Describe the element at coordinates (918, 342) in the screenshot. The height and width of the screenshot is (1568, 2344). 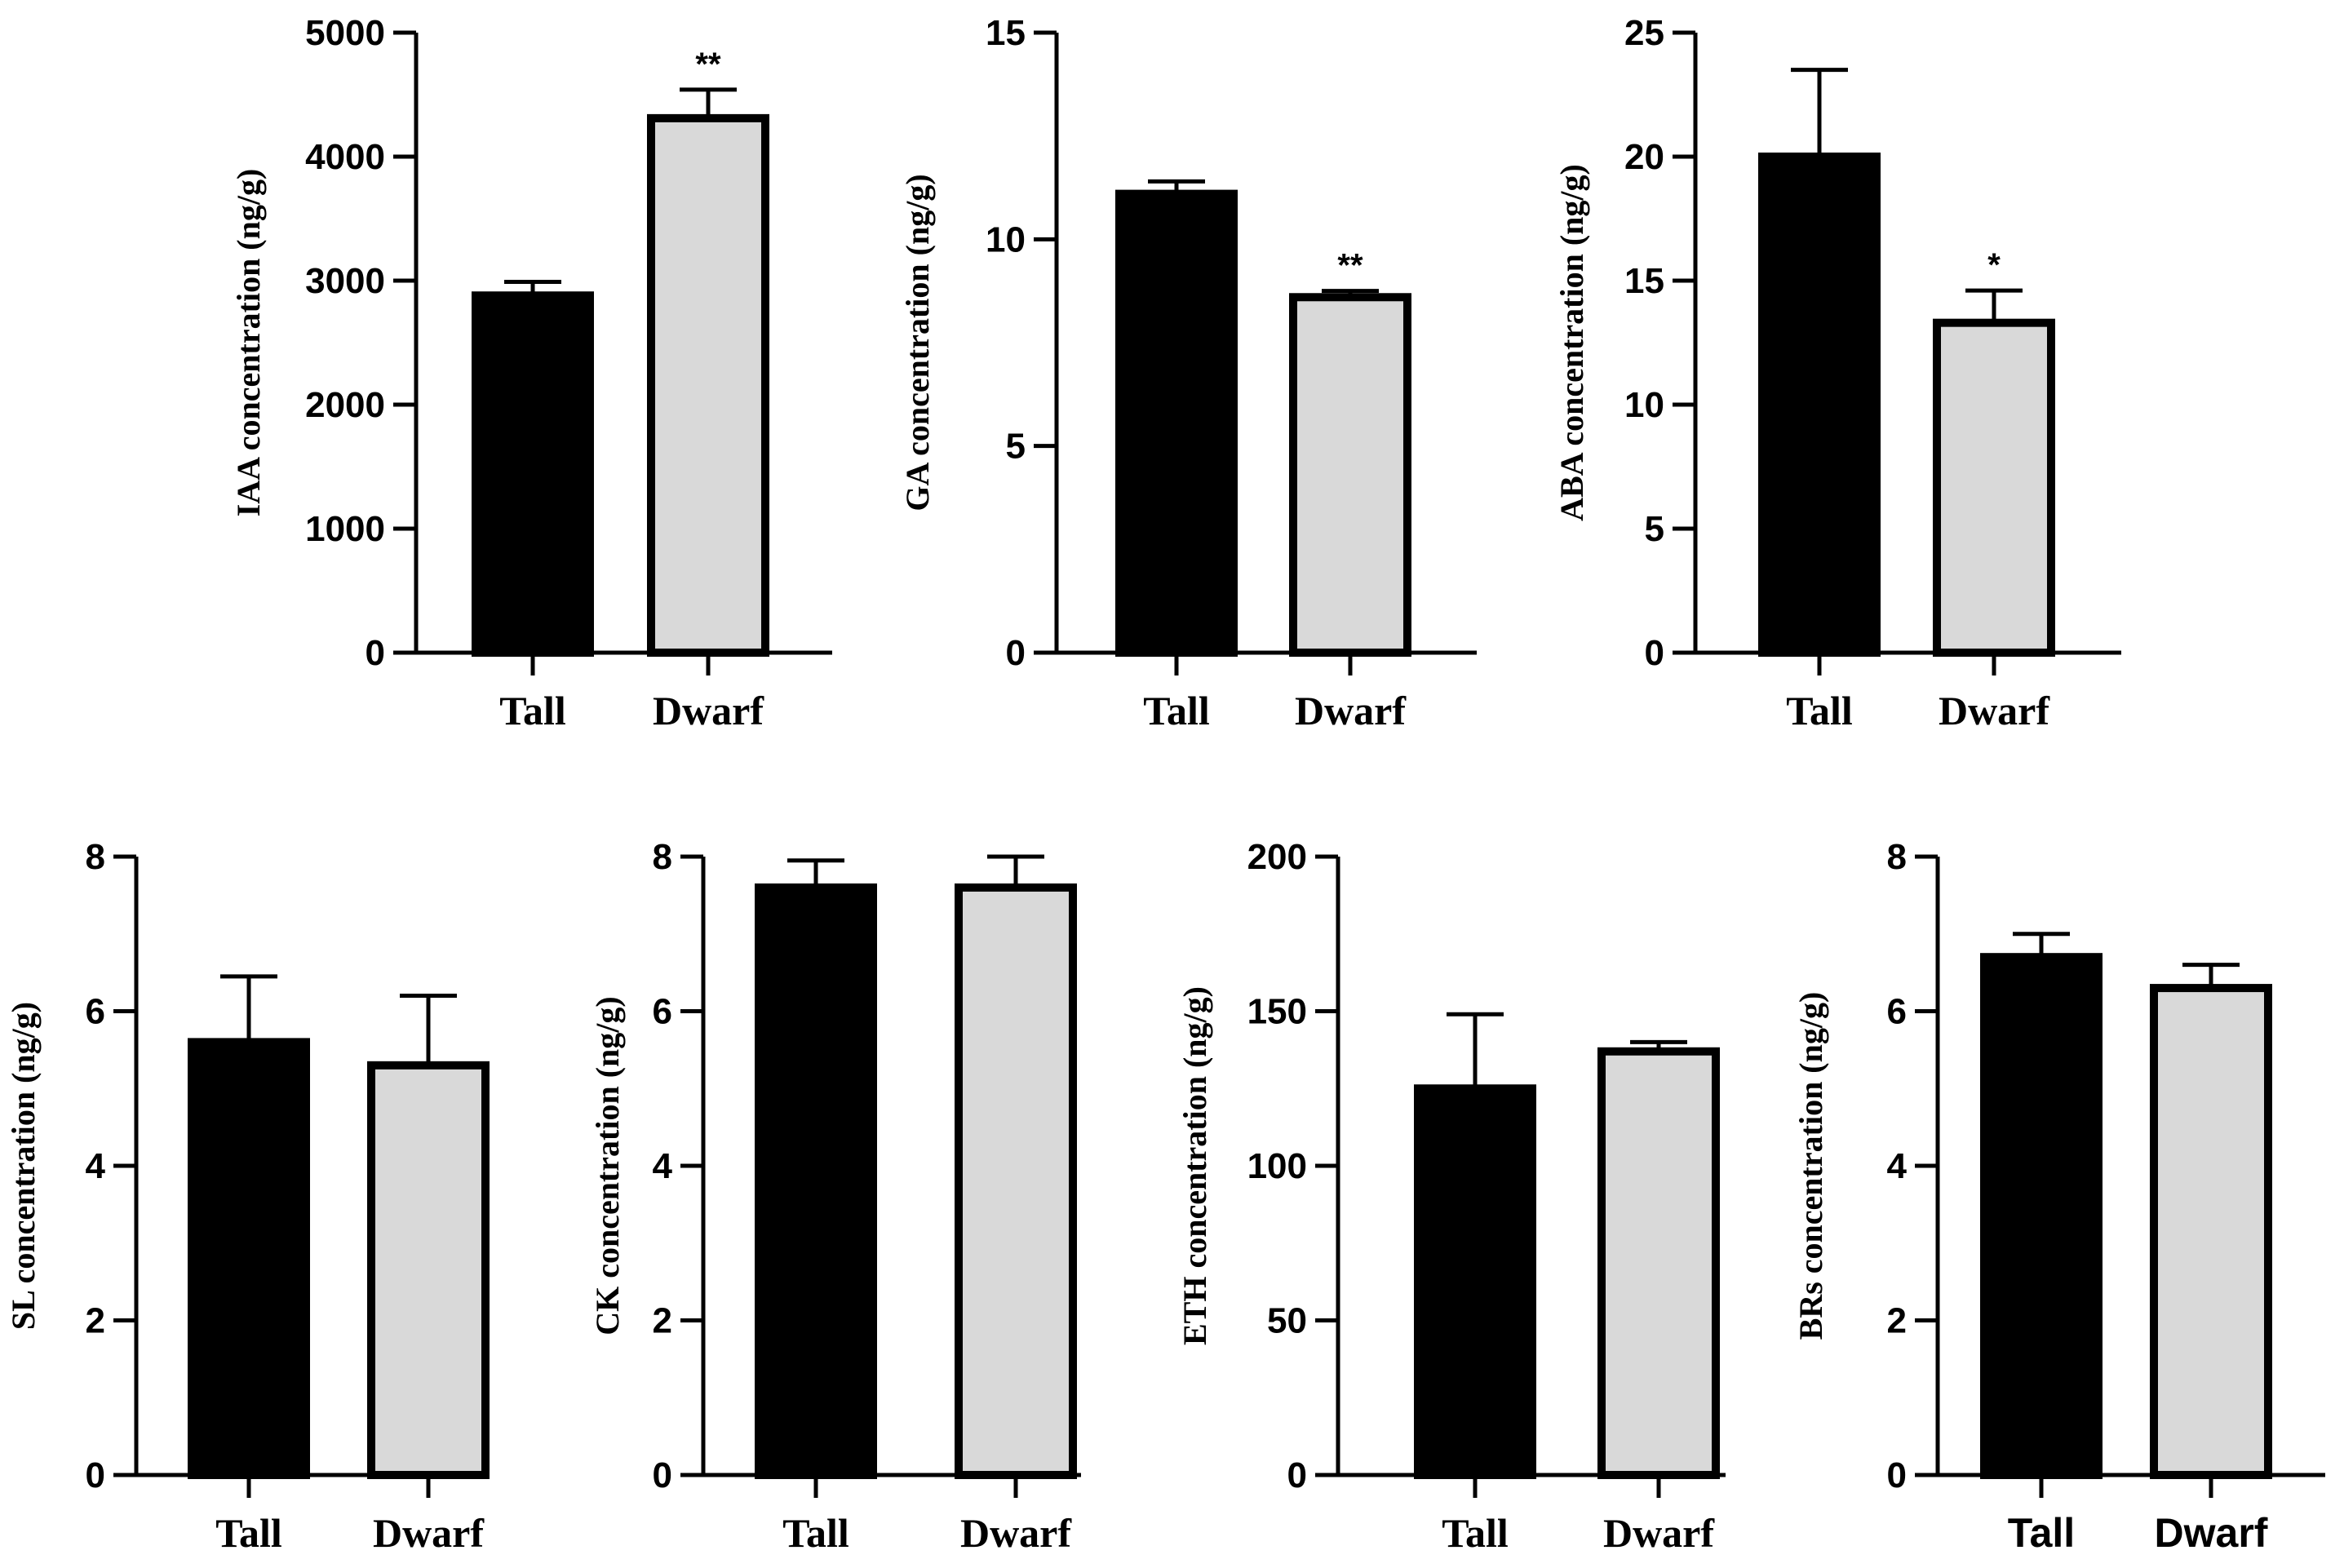
I see `y-axis-title: GA concentration (ng/g)` at that location.